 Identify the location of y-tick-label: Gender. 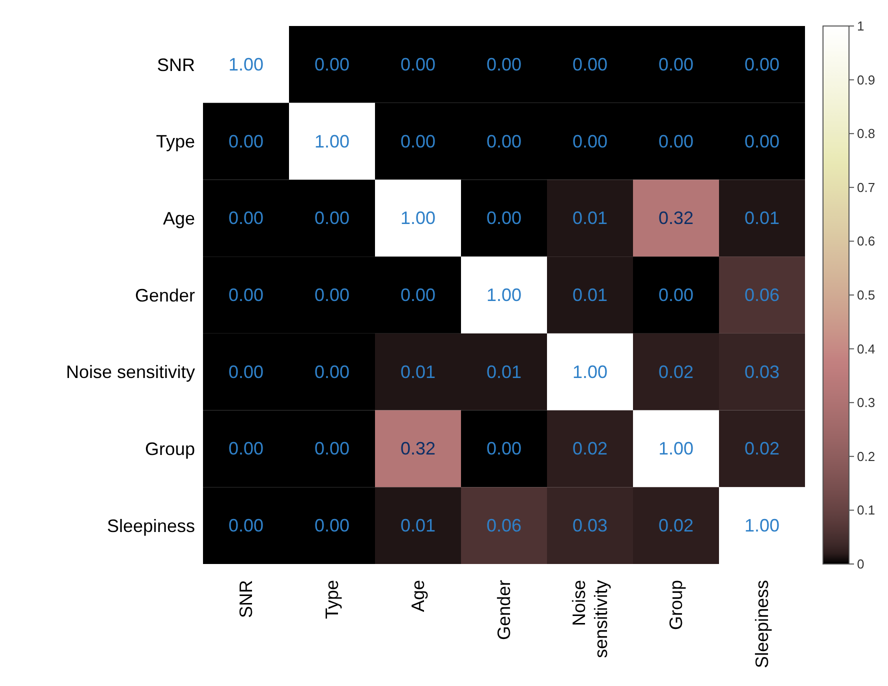
(164, 295).